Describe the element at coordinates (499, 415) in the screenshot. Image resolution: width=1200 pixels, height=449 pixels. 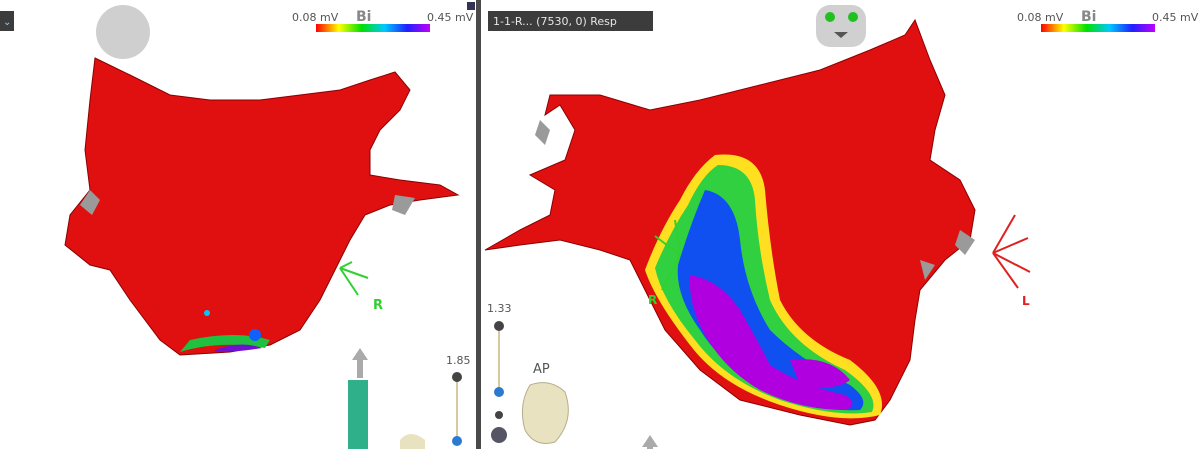
I see `zoom-out` at that location.